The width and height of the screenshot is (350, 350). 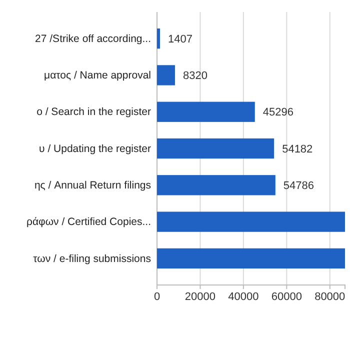 I want to click on x-tick-label: 0, so click(x=157, y=296).